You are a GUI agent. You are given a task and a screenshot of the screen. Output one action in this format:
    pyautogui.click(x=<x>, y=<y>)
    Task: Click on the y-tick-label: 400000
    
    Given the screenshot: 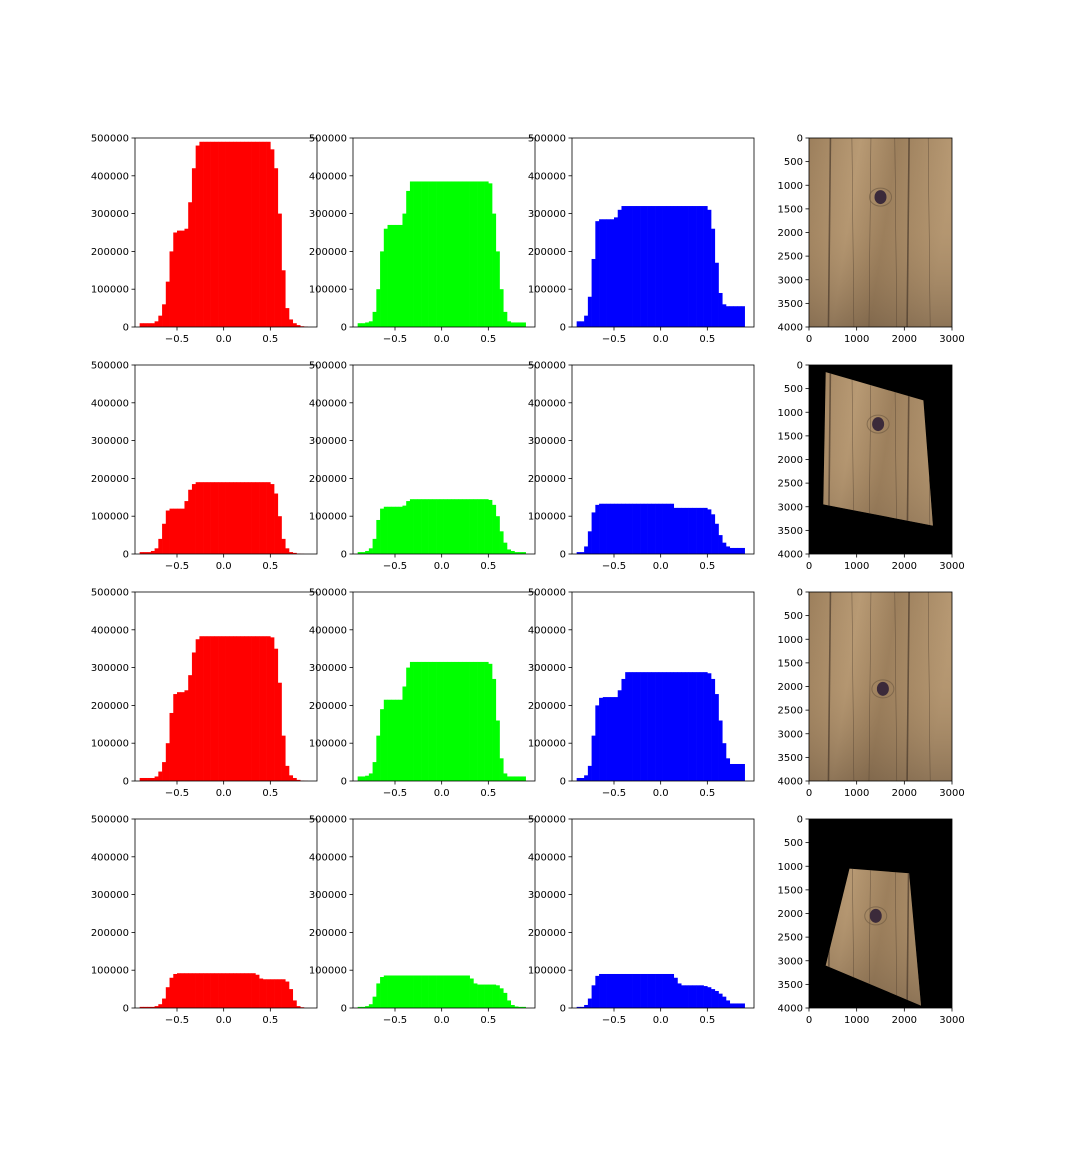 What is the action you would take?
    pyautogui.click(x=110, y=857)
    